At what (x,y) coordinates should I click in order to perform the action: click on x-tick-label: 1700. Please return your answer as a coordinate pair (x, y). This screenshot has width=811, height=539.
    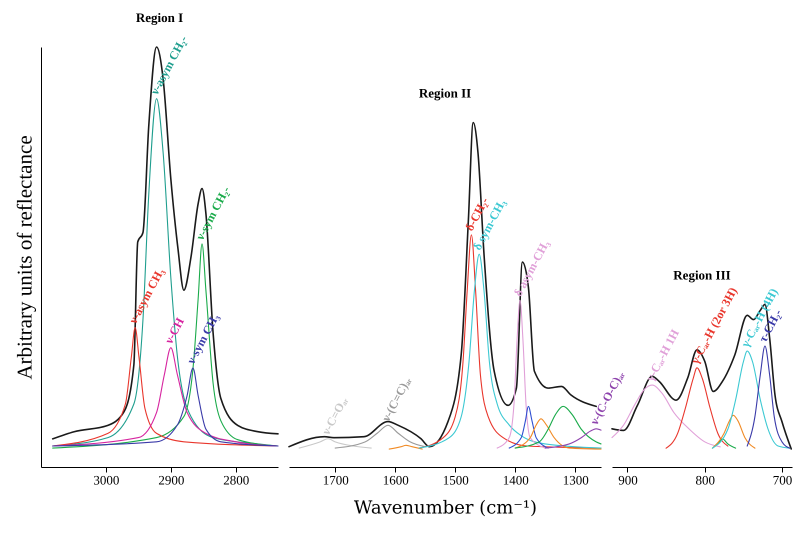
    Looking at the image, I should click on (335, 480).